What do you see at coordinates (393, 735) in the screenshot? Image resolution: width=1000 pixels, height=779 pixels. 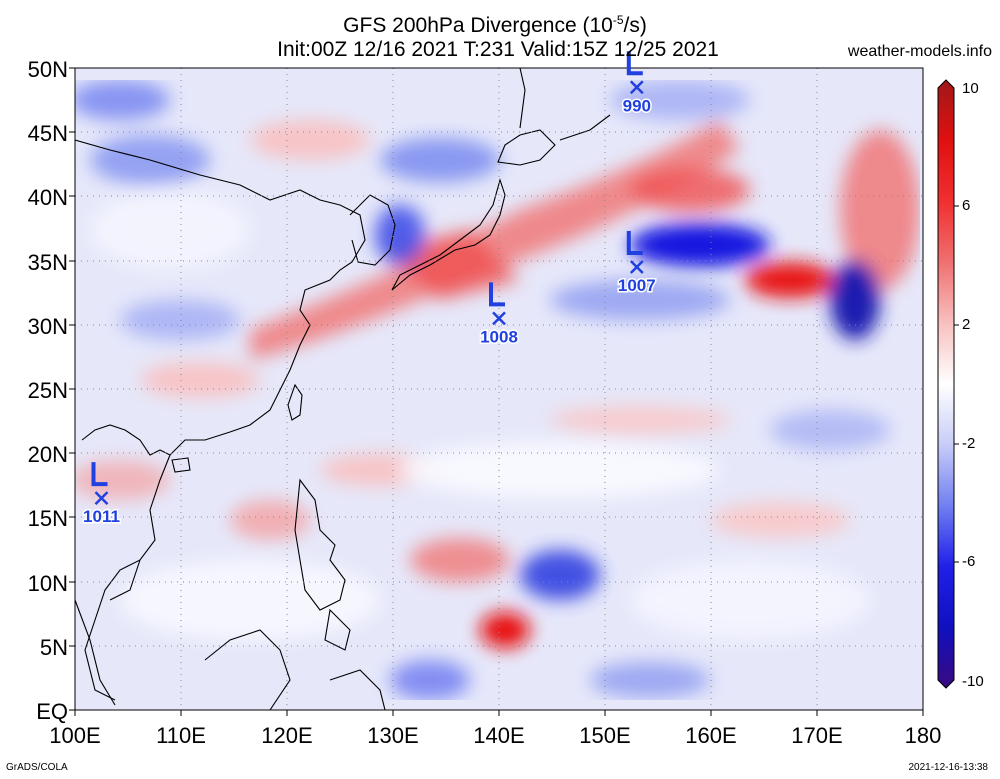 I see `lon-label-130e: 130E` at bounding box center [393, 735].